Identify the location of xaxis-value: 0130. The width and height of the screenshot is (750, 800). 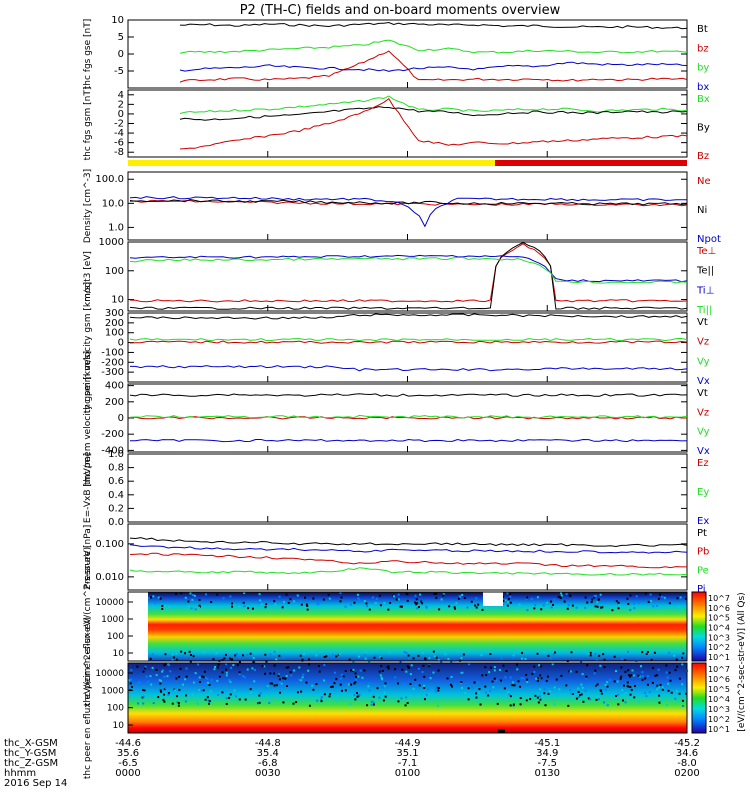
(547, 773).